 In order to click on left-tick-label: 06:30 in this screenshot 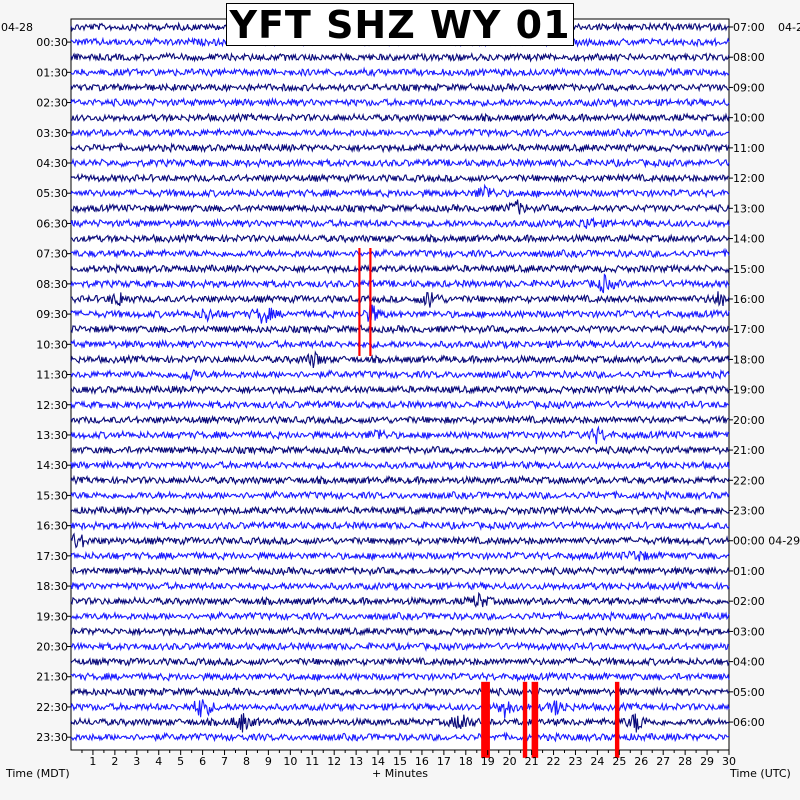, I will do `click(52, 223)`.